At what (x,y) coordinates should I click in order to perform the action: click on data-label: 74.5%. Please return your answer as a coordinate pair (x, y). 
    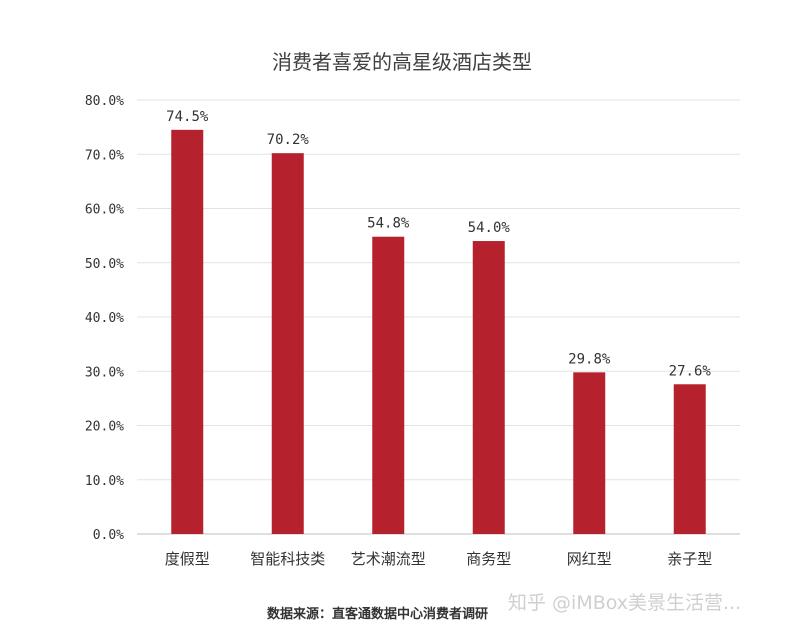
    Looking at the image, I should click on (187, 117).